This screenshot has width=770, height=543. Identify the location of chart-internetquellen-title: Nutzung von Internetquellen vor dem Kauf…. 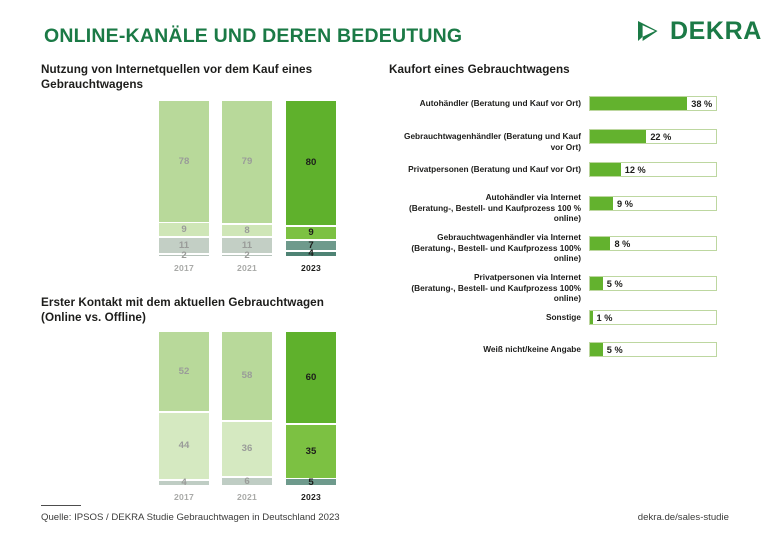
(177, 77).